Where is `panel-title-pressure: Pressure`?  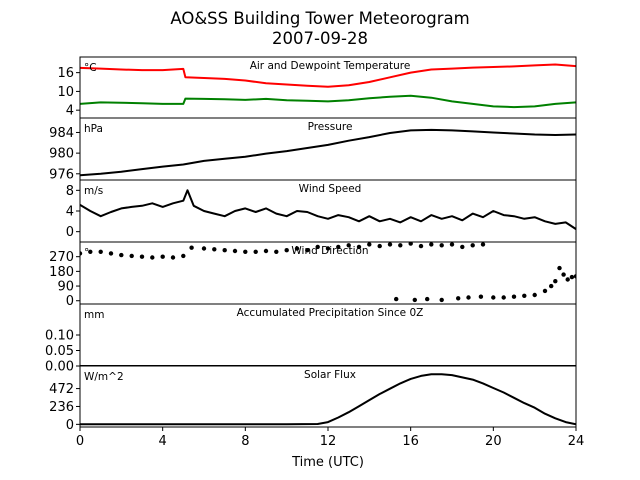 panel-title-pressure: Pressure is located at coordinates (330, 127).